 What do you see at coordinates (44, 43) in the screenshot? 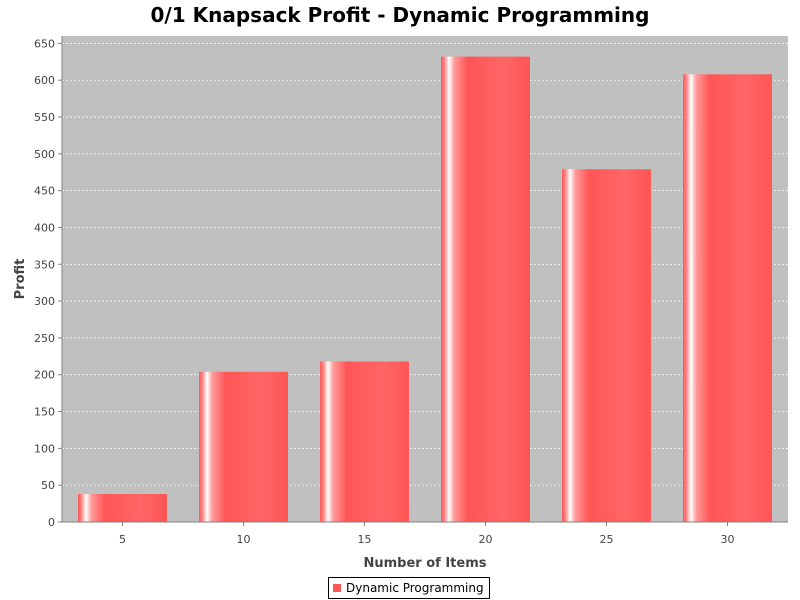
I see `y-tick-label: 650` at bounding box center [44, 43].